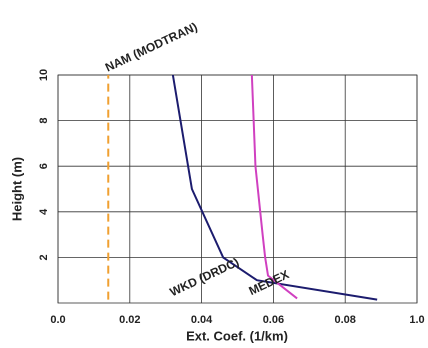  What do you see at coordinates (44, 75) in the screenshot?
I see `y-tick-label: 10` at bounding box center [44, 75].